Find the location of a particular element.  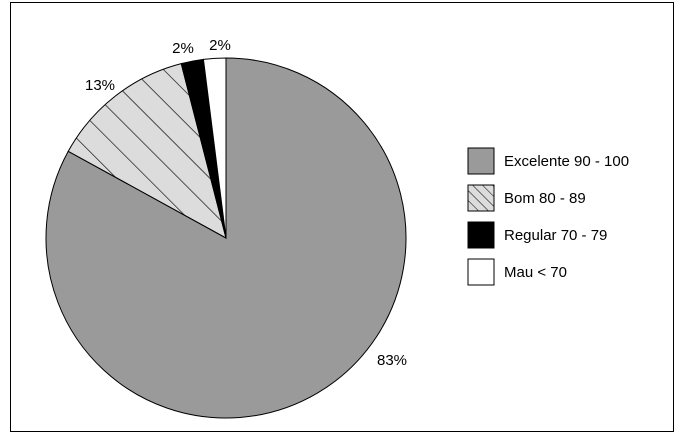

legend-label-4: Mau < 70 is located at coordinates (535, 272).